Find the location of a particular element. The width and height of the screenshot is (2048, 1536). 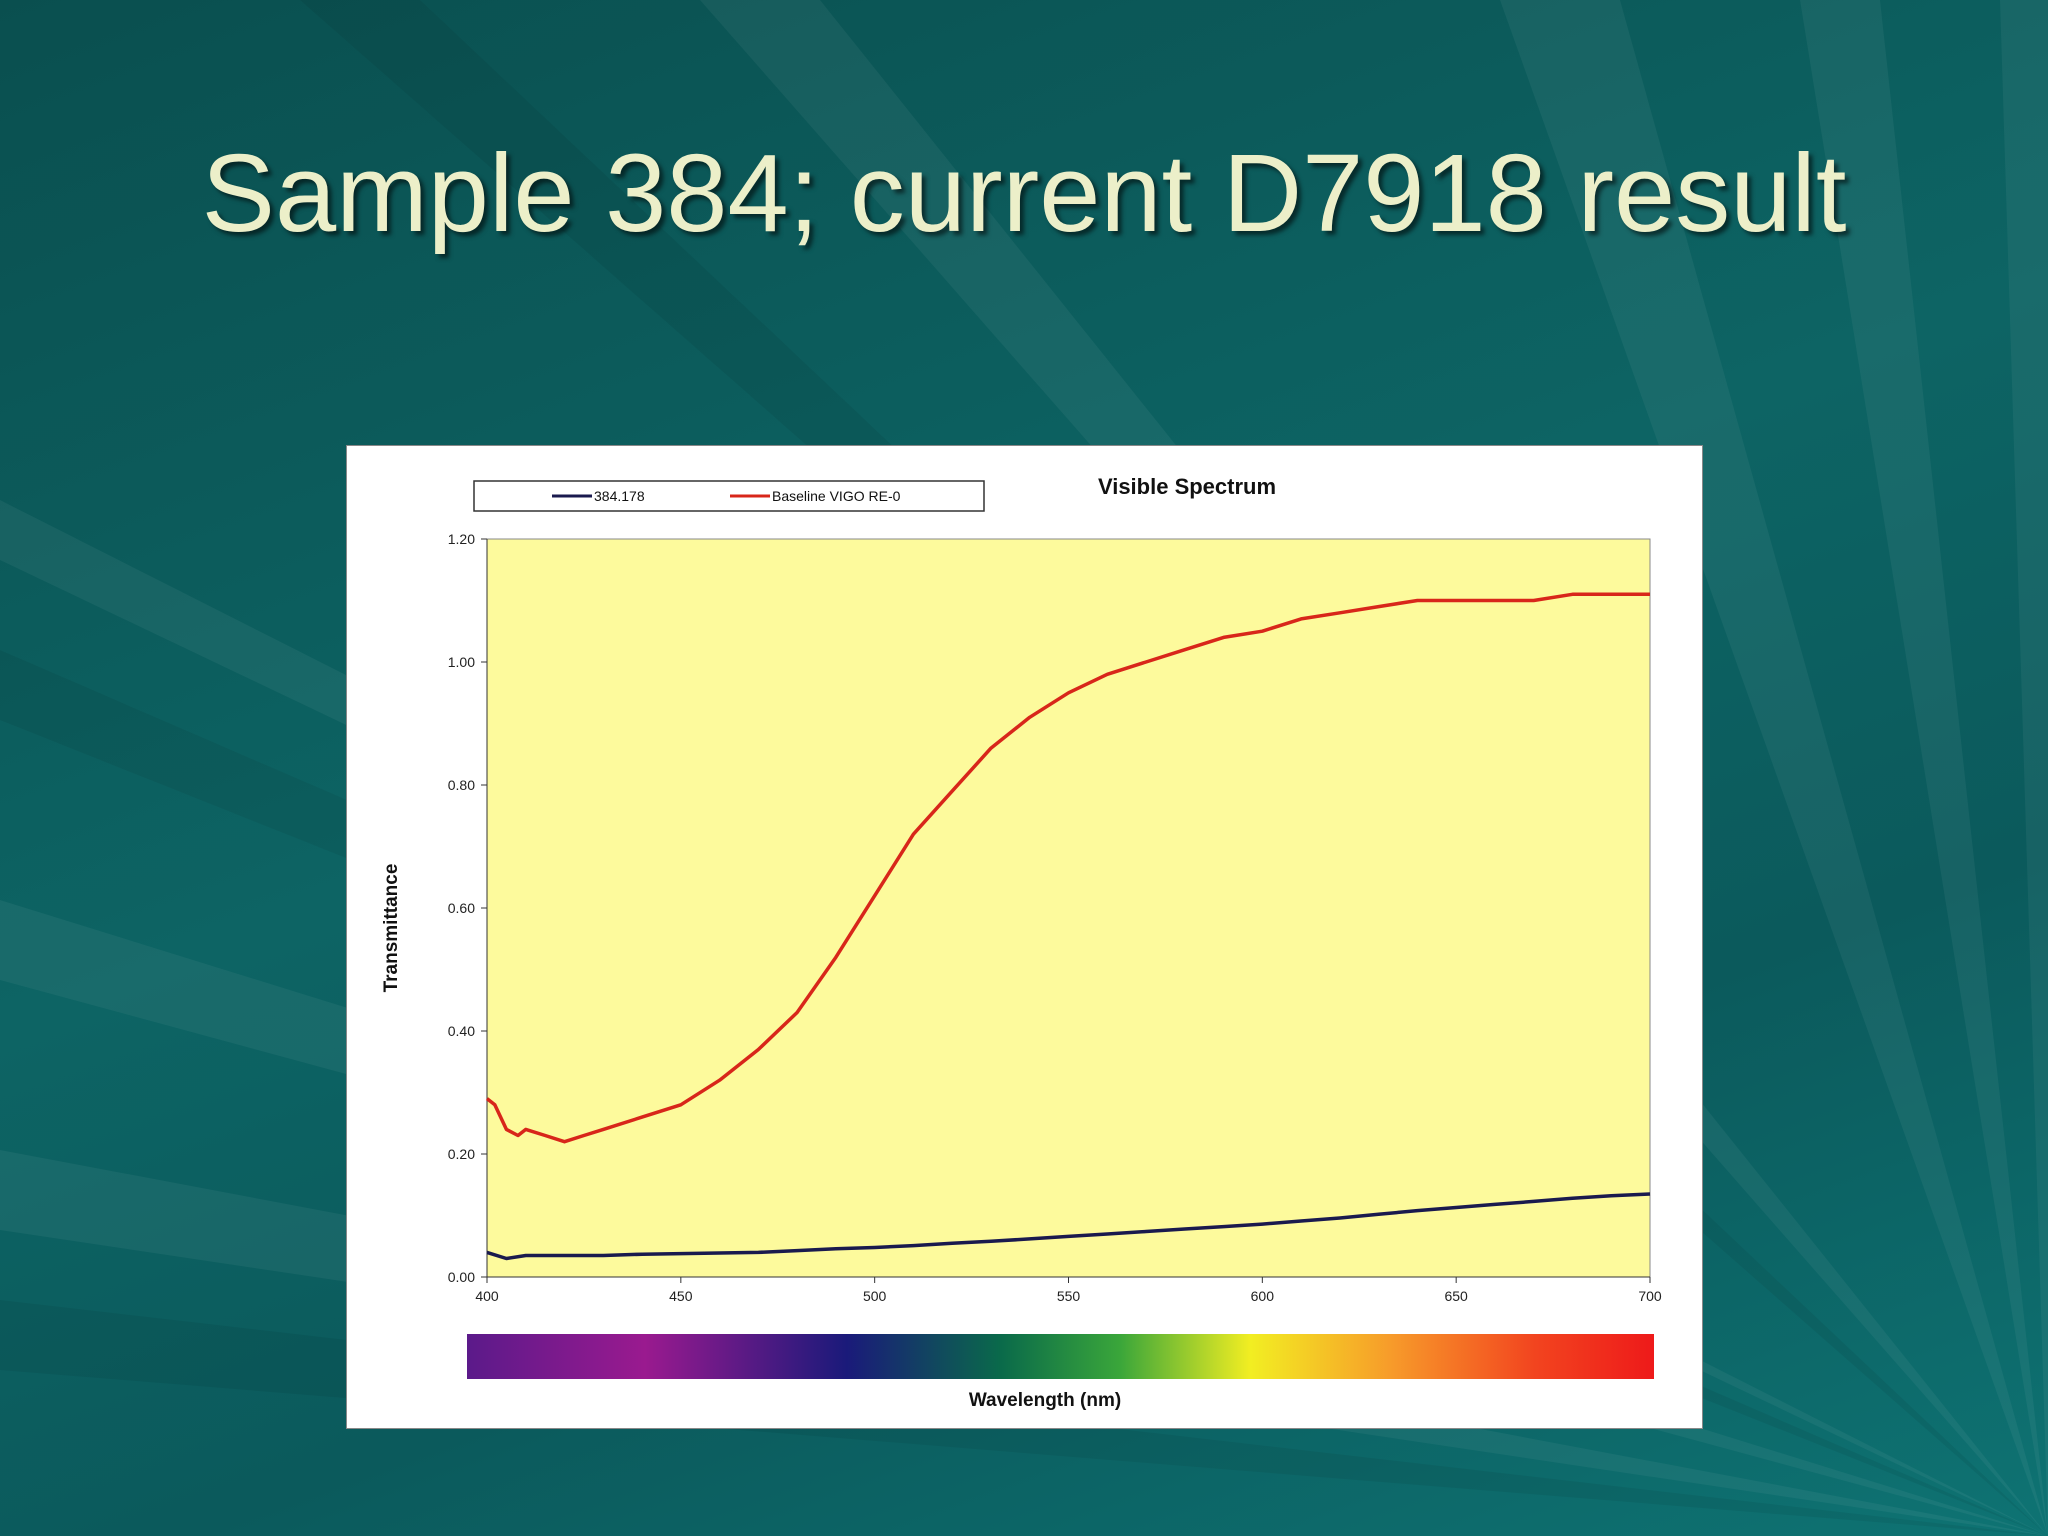

x-tick-label: 550 is located at coordinates (1069, 1296).